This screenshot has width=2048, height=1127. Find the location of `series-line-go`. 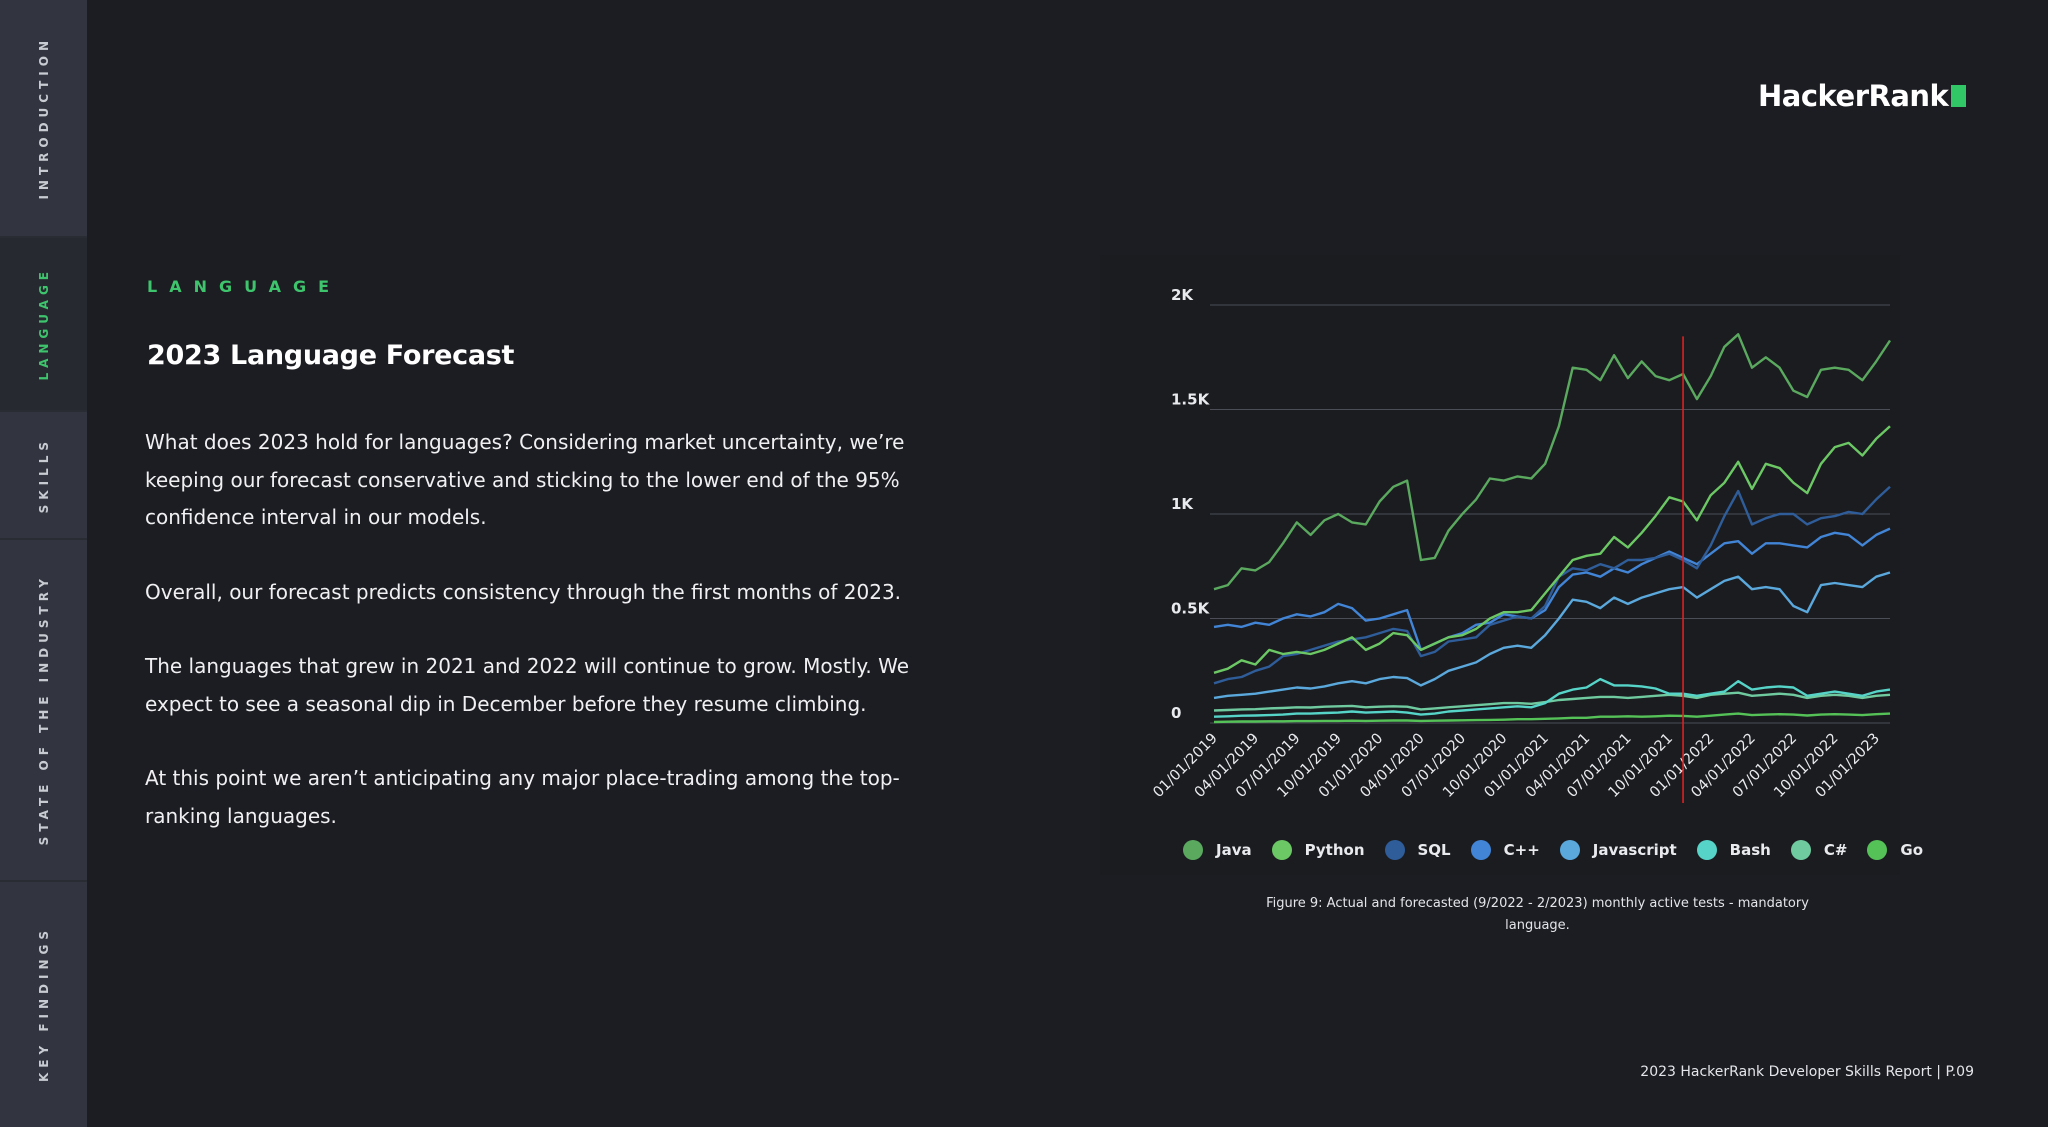

series-line-go is located at coordinates (1552, 718).